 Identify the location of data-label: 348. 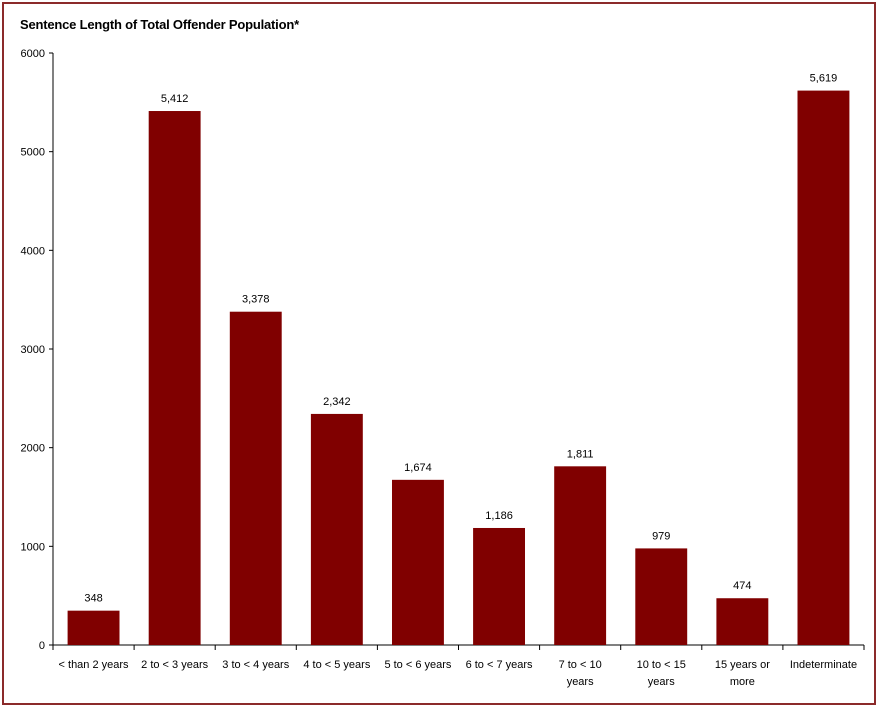
(93, 599).